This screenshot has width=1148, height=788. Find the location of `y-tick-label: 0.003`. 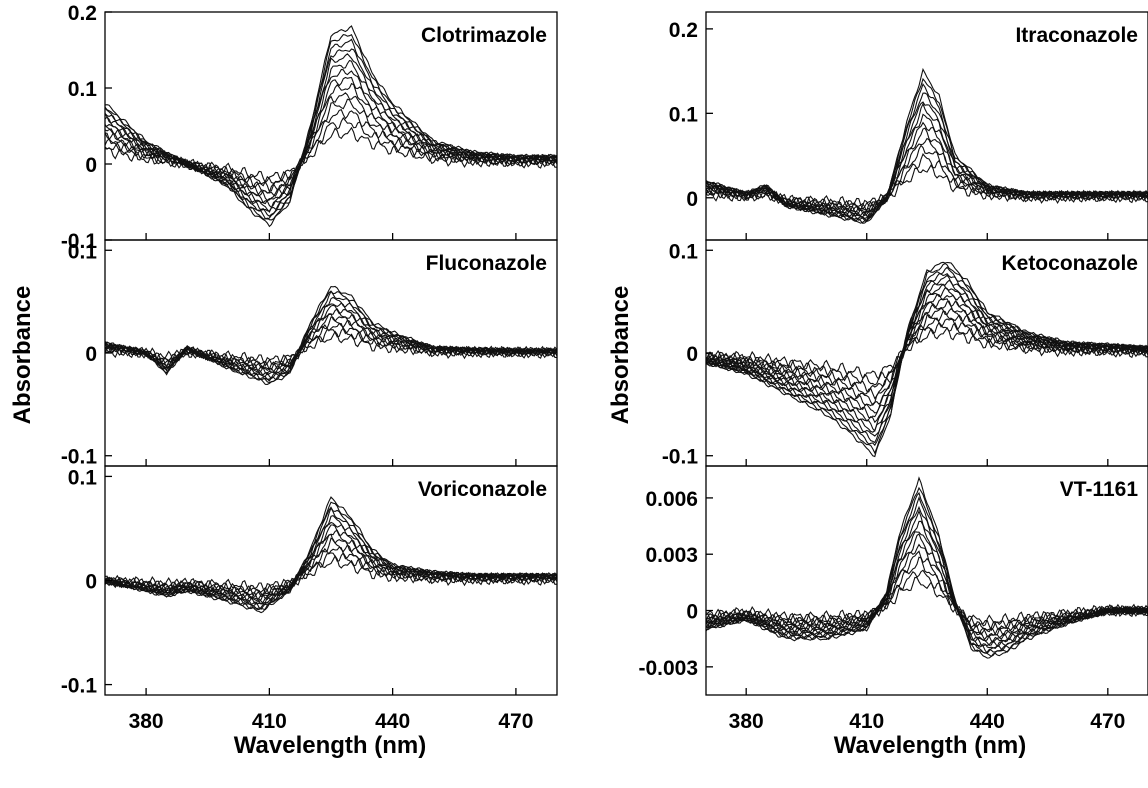

y-tick-label: 0.003 is located at coordinates (671, 555).